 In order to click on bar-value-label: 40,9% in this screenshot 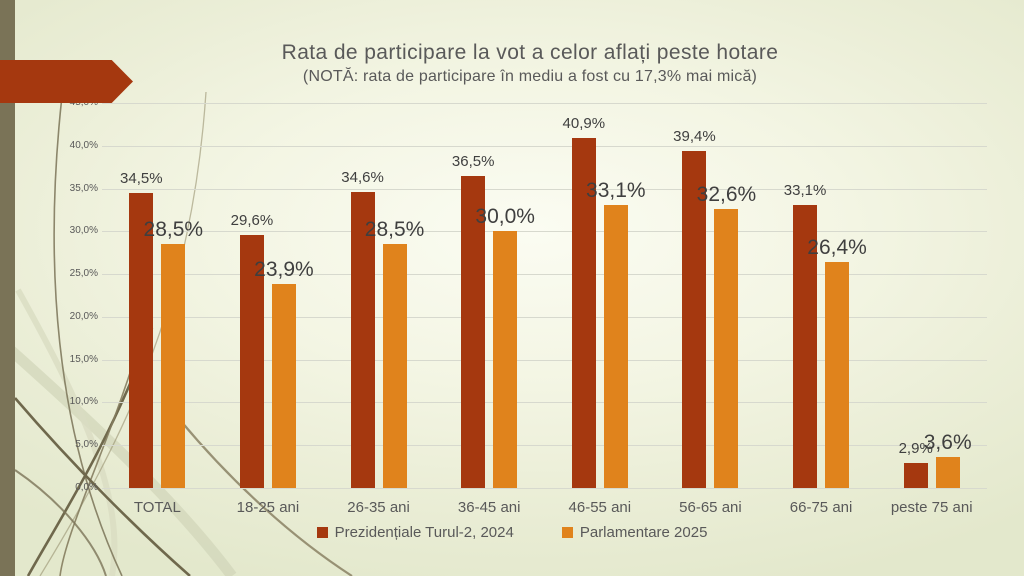, I will do `click(584, 124)`.